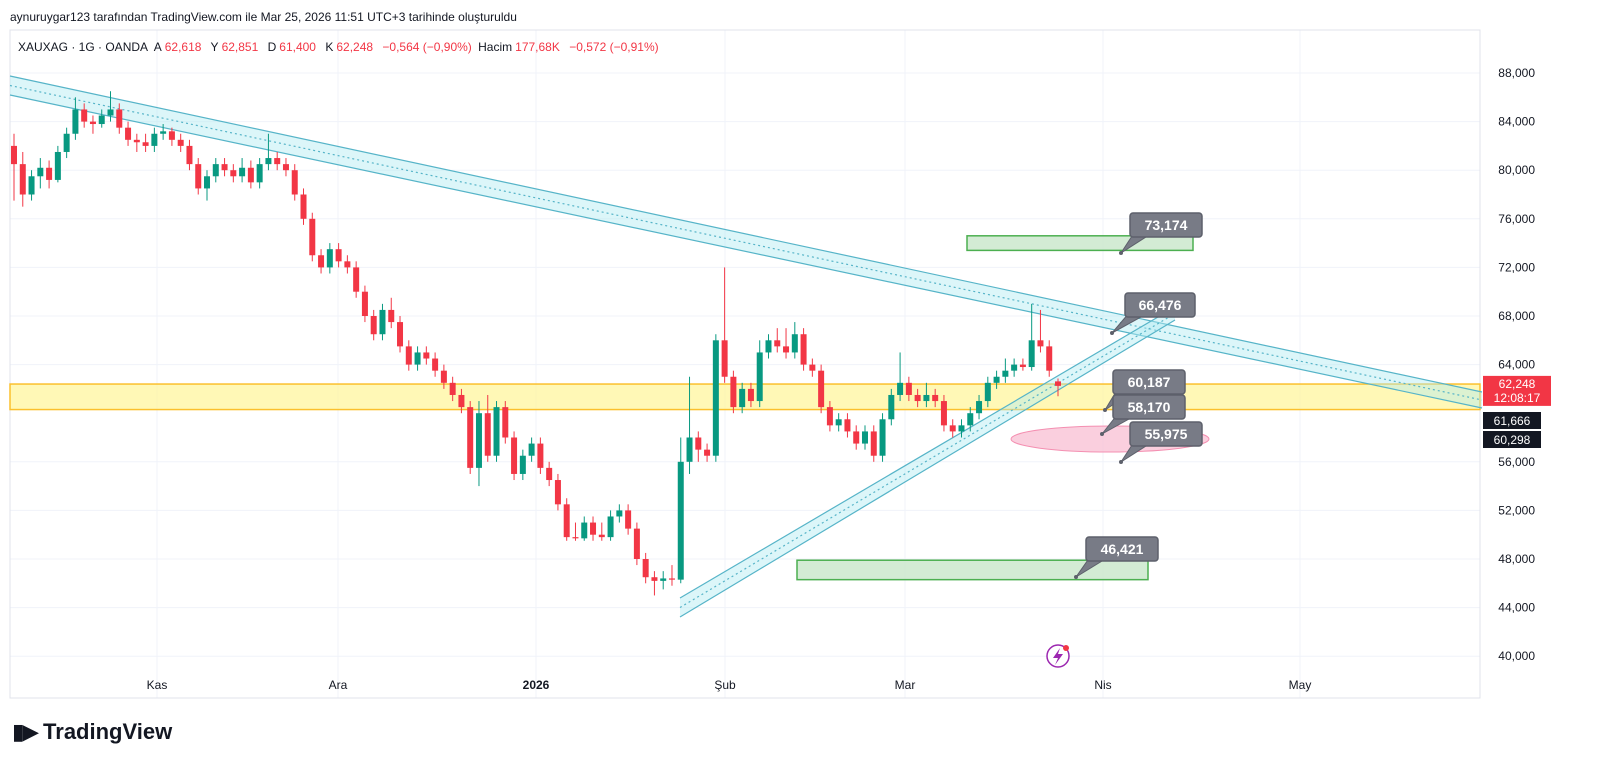 Image resolution: width=1600 pixels, height=781 pixels. What do you see at coordinates (1516, 608) in the screenshot?
I see `price-tick-label: 44,000` at bounding box center [1516, 608].